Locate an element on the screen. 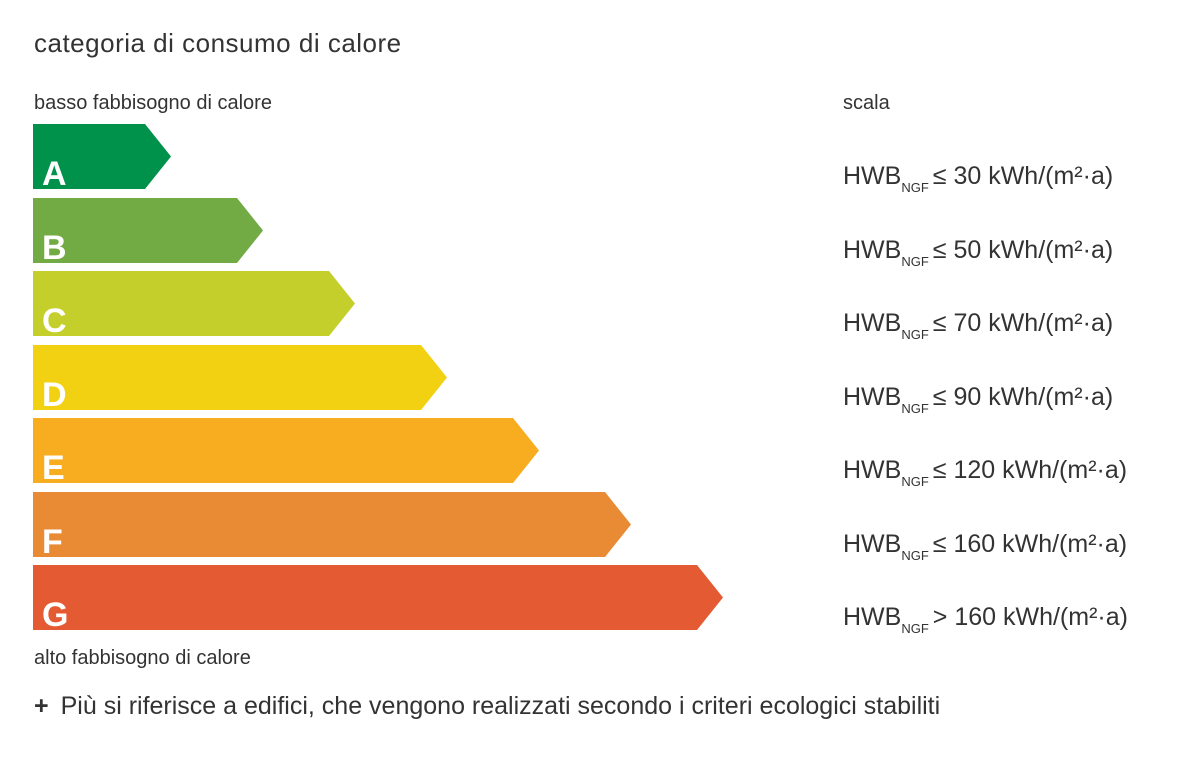 Image resolution: width=1204 pixels, height=765 pixels. scale-limit: ≤ 30 kWh/(m²·a) is located at coordinates (1023, 176).